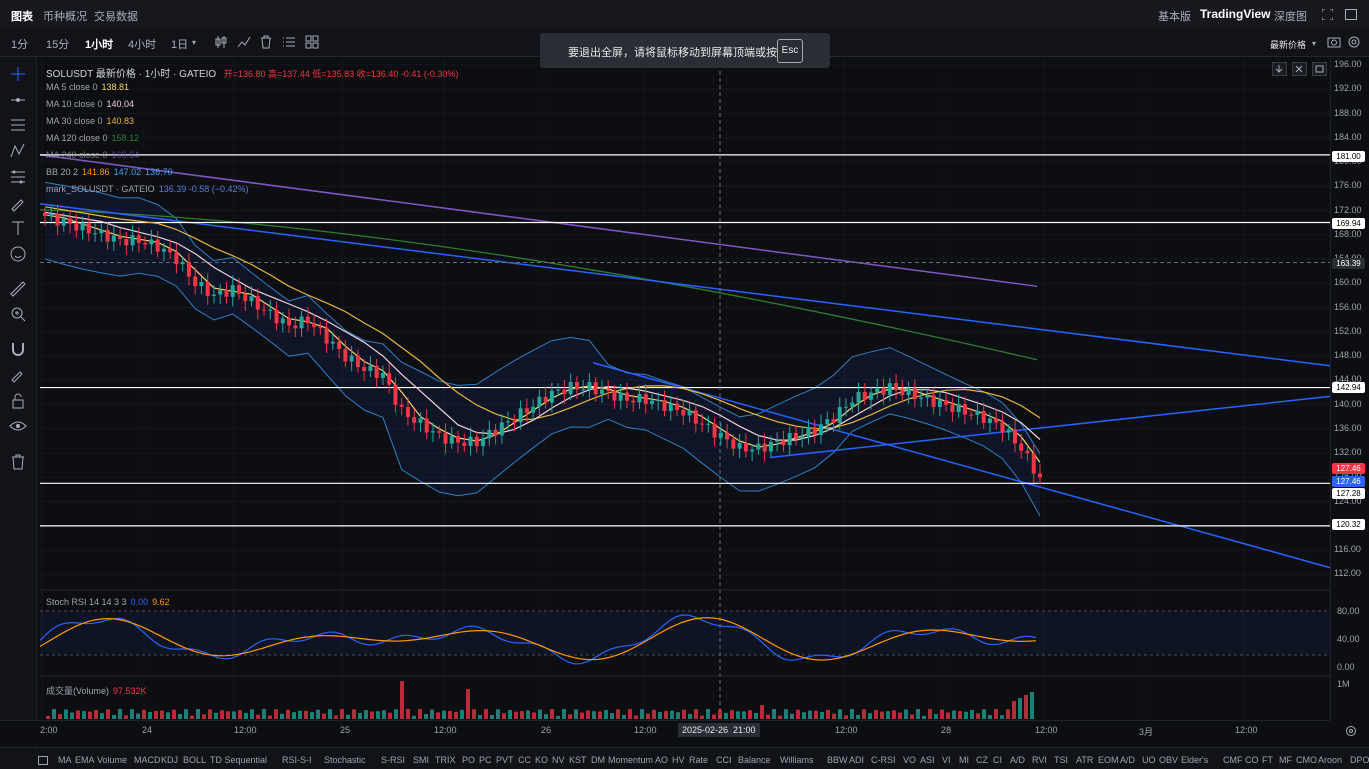 This screenshot has width=1369, height=769. I want to click on indicator-item: Volume, so click(112, 760).